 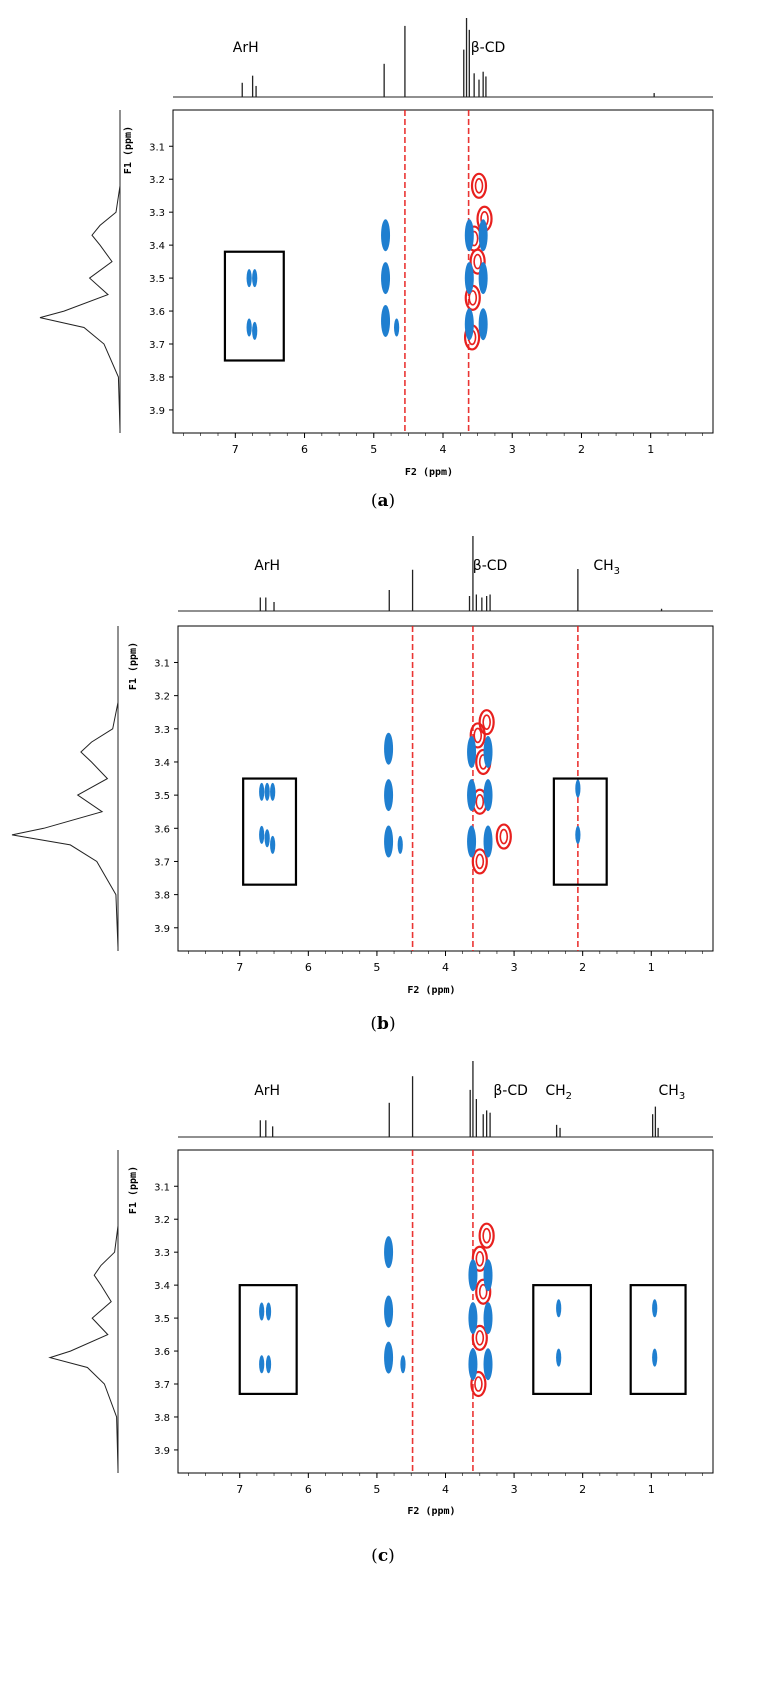 I want to click on x-axis-label: F2 (ppm), so click(x=431, y=1511).